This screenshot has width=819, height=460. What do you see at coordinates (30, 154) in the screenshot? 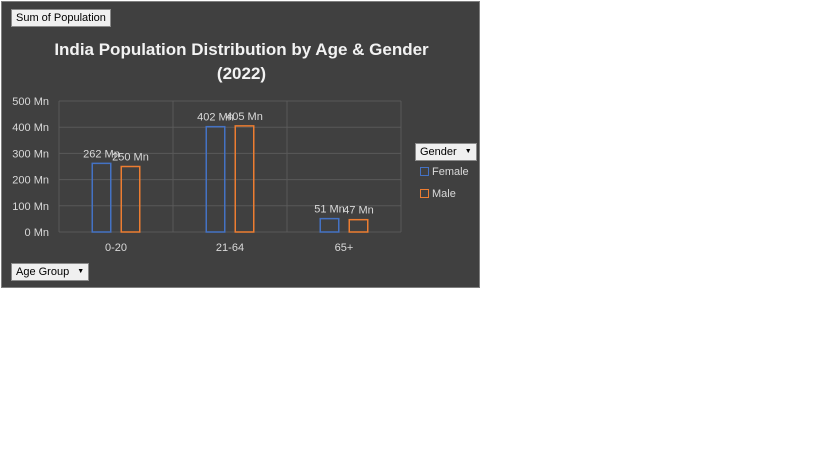
I see `y-tick-label: 300 Mn` at bounding box center [30, 154].